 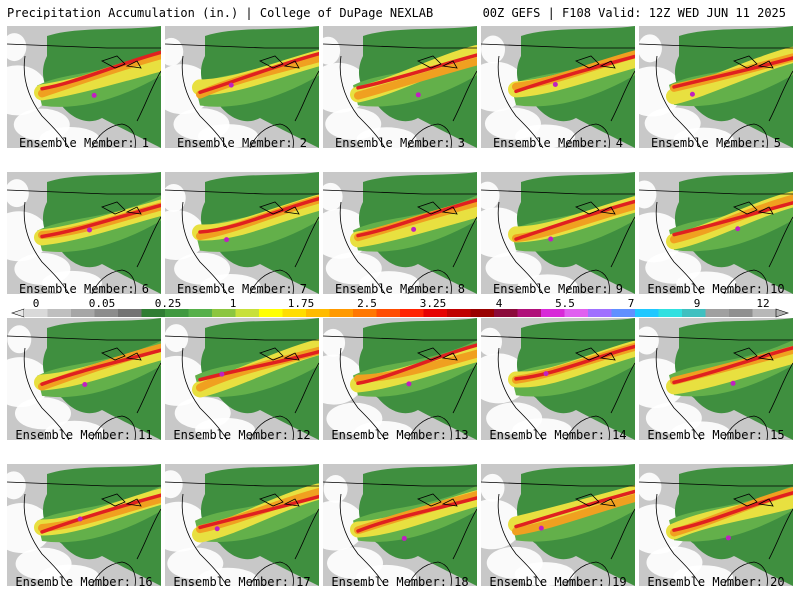 What do you see at coordinates (400, 143) in the screenshot?
I see `ensemble-member-label: Ensemble Member: 3` at bounding box center [400, 143].